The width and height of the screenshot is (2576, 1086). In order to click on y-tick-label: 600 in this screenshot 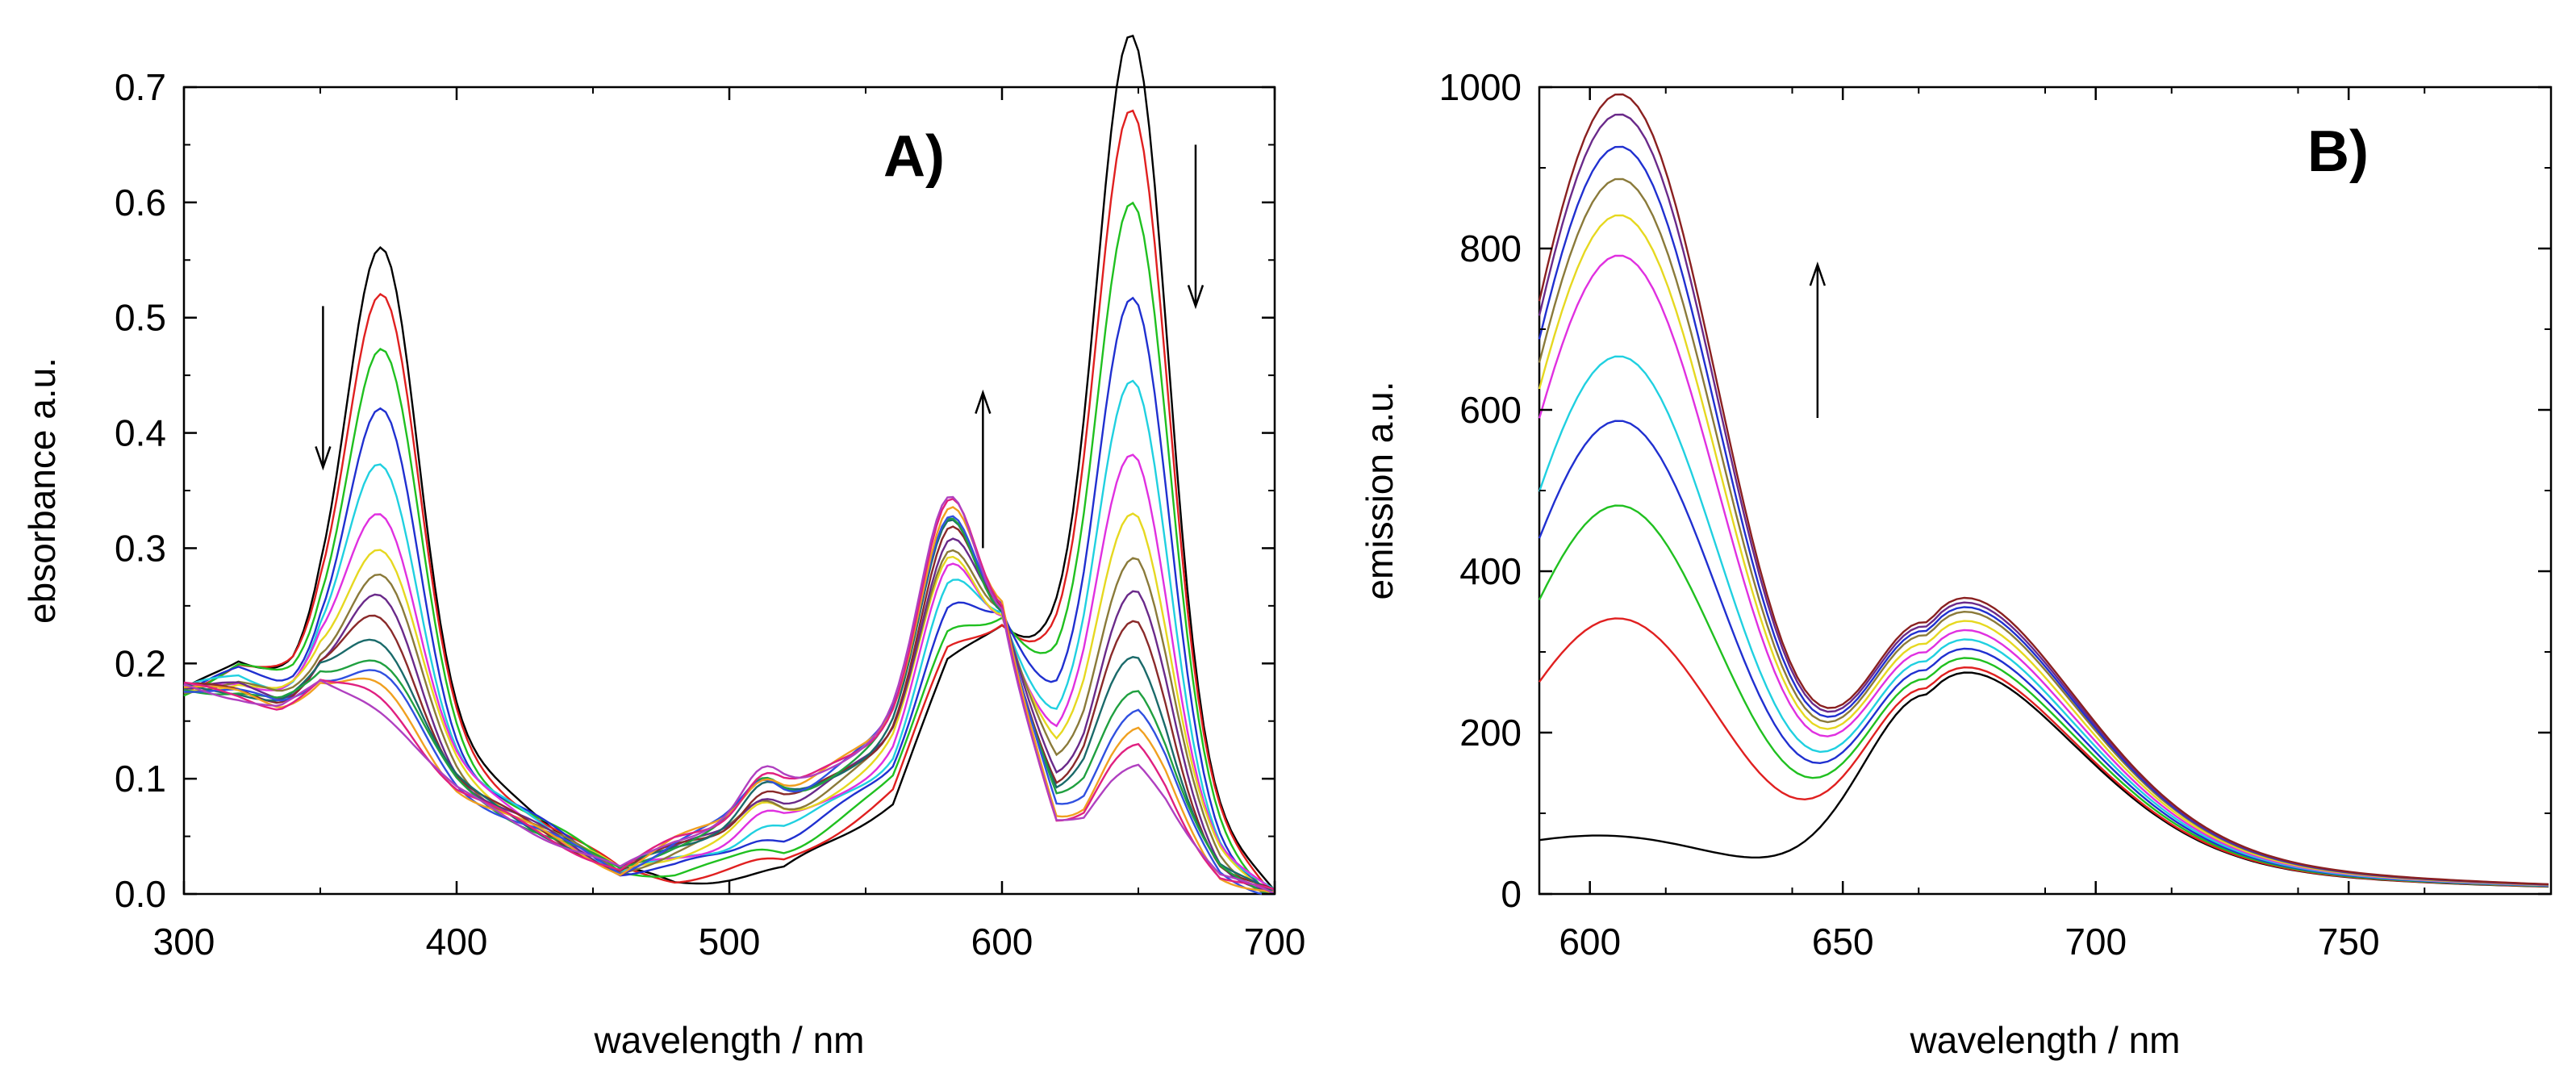, I will do `click(1491, 410)`.